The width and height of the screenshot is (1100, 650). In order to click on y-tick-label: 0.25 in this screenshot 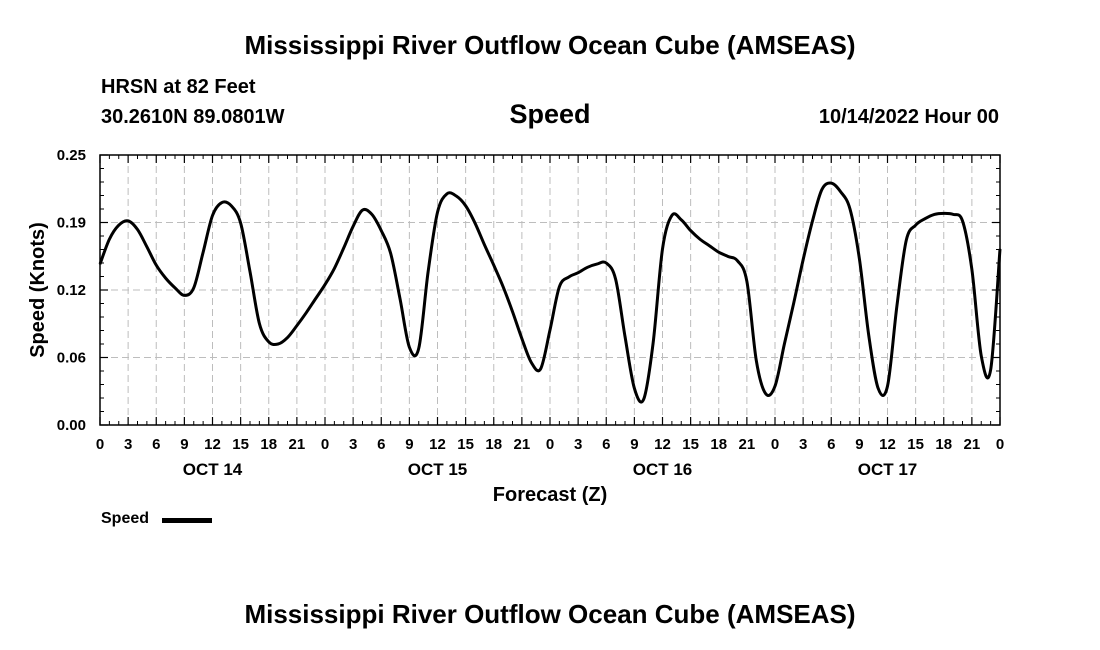, I will do `click(71, 155)`.